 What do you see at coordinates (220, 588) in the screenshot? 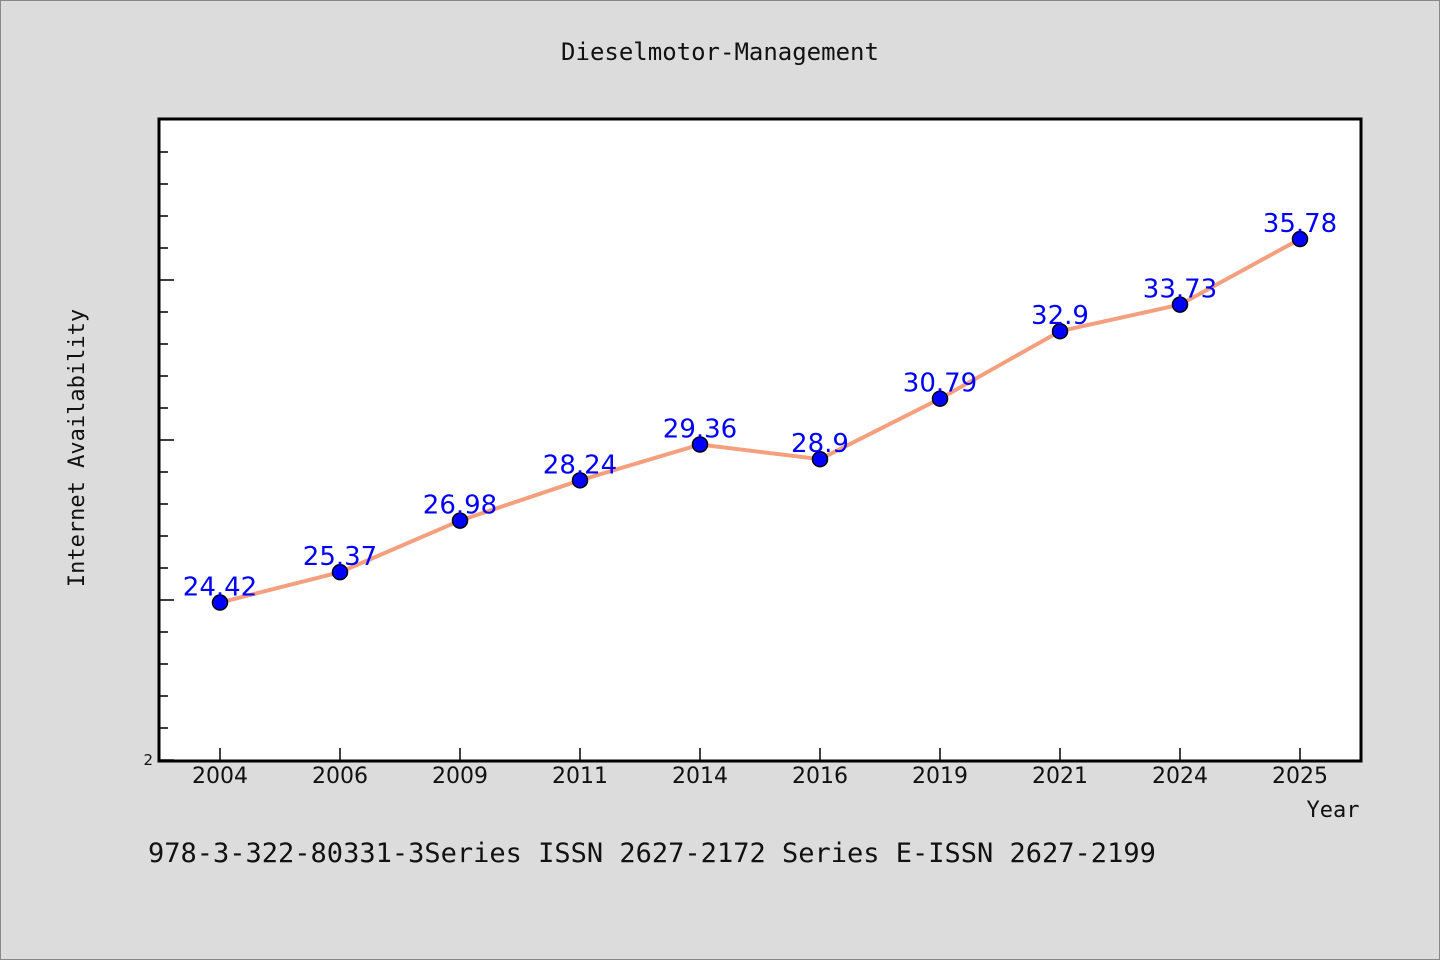
I see `data-label: 24.42` at bounding box center [220, 588].